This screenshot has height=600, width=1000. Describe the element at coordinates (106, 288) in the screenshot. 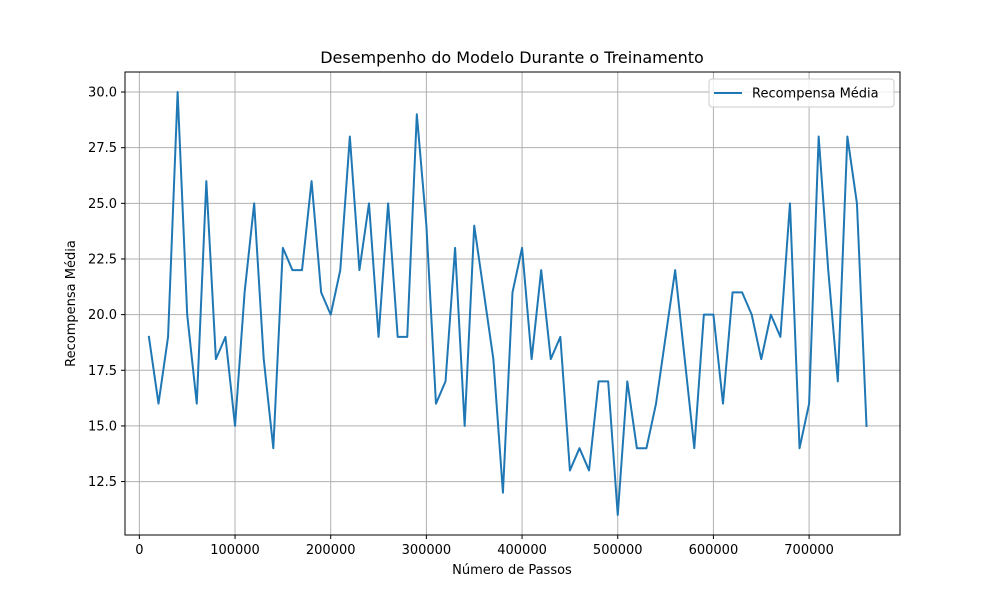

I see `y-axis-ticks: 12.5 15.0 17.5 20.0 22.5 25.0 27.5 30.0` at that location.